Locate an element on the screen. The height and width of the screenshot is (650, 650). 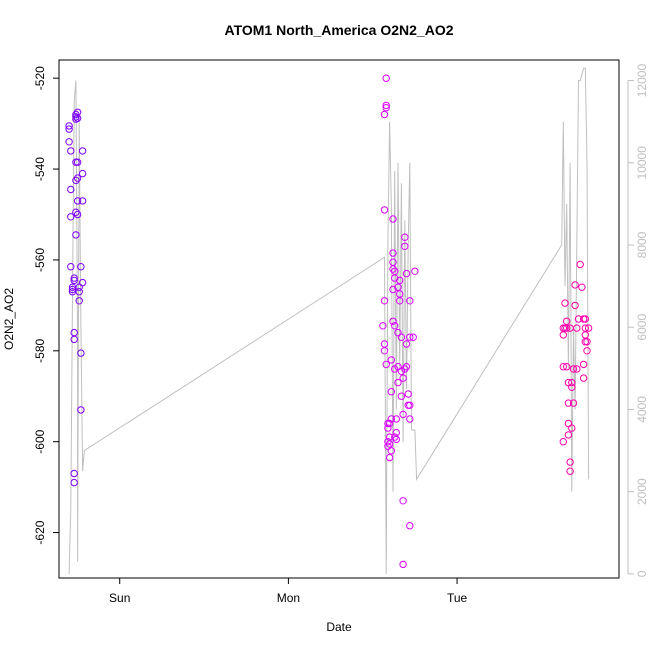
y2-tick-label: 2000 is located at coordinates (642, 491).